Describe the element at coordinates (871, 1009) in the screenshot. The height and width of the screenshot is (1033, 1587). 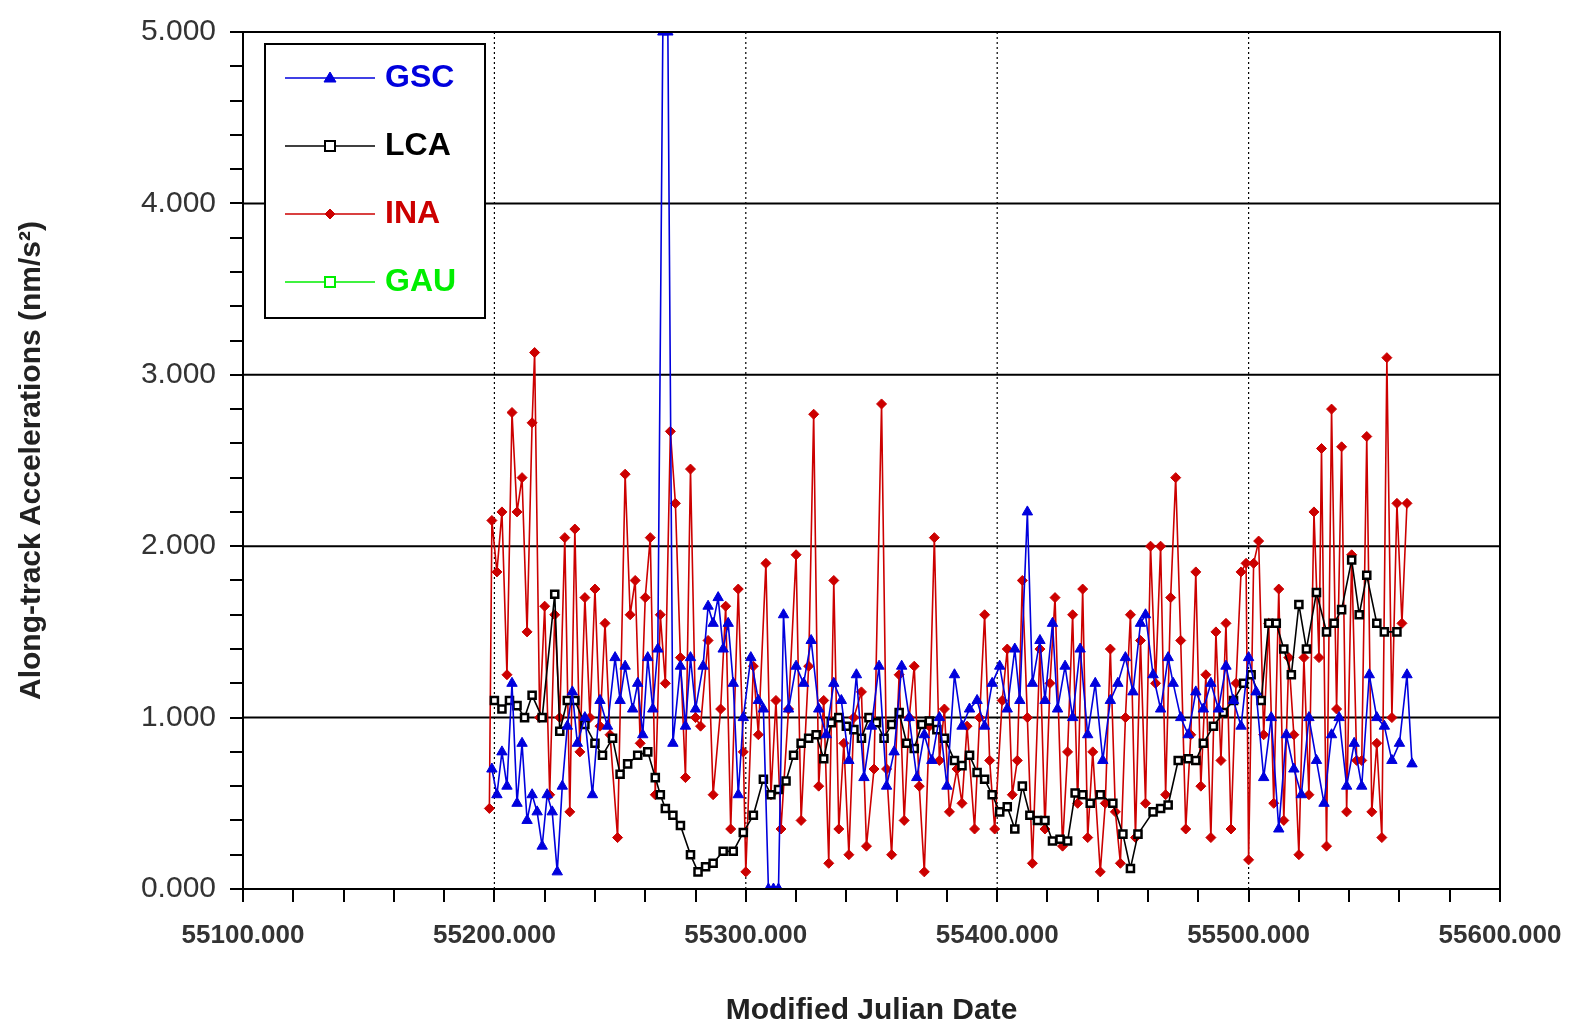
I see `x-axis-title: Modified Julian Date` at that location.